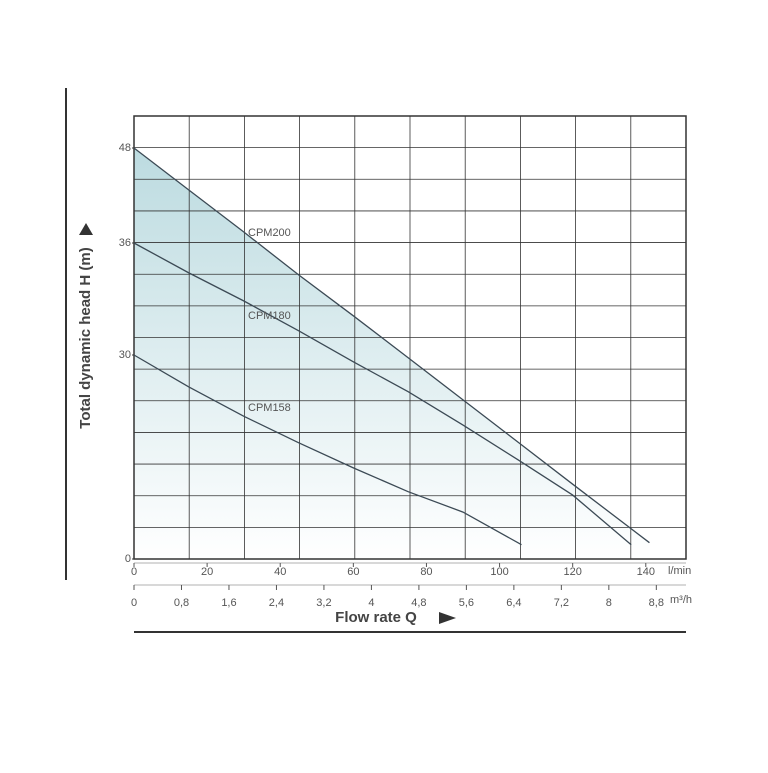 This screenshot has height=773, width=768. What do you see at coordinates (125, 148) in the screenshot?
I see `y-tick-label: 48` at bounding box center [125, 148].